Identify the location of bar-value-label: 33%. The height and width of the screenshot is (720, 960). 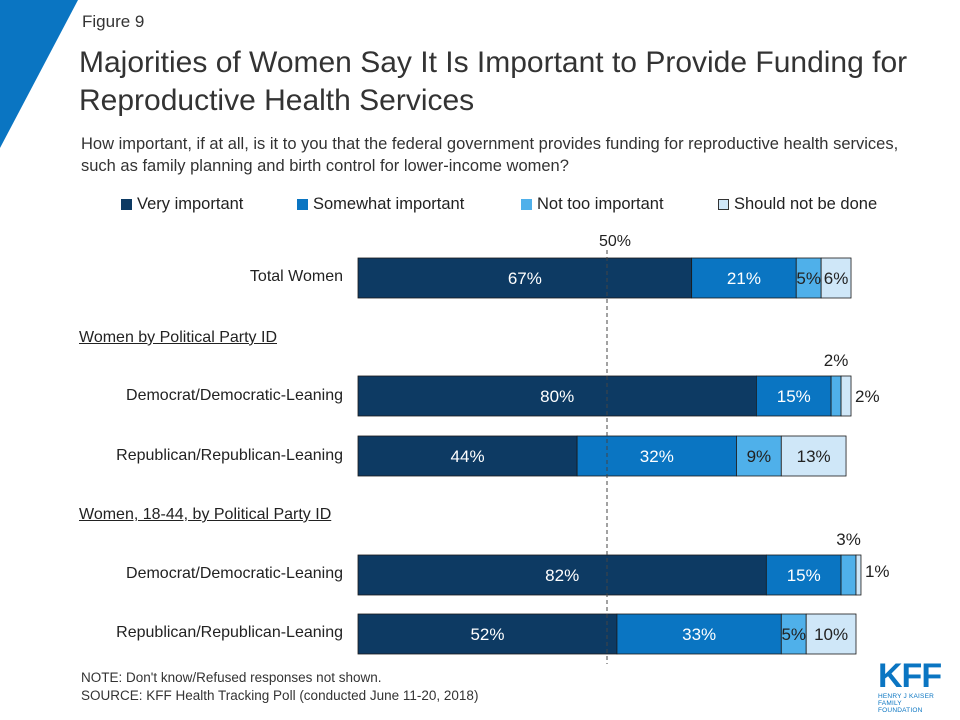
(699, 634).